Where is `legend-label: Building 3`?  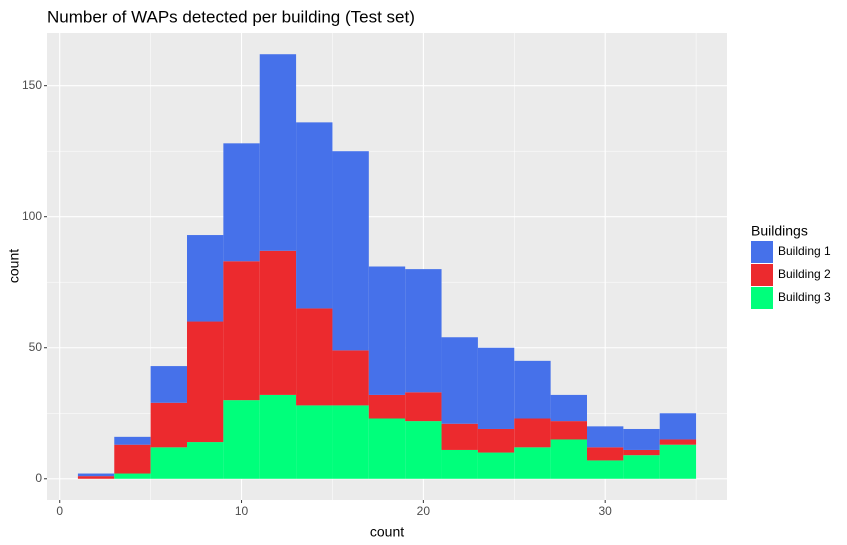 legend-label: Building 3 is located at coordinates (804, 297).